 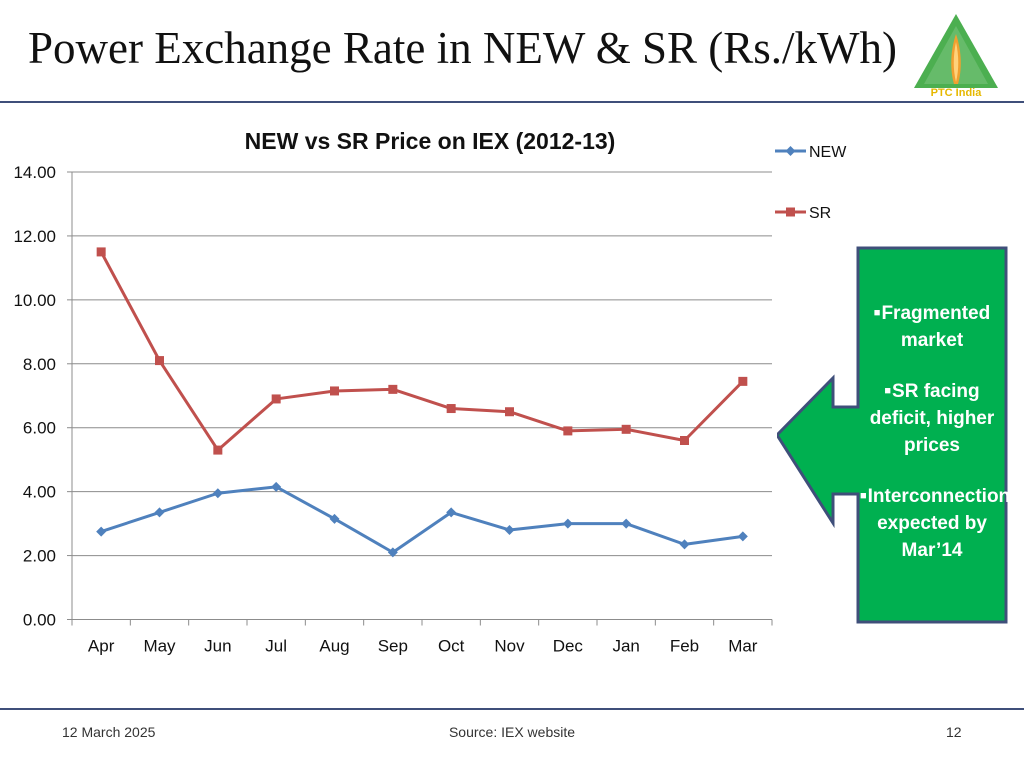 What do you see at coordinates (935, 523) in the screenshot?
I see `callout-item-3: ■Interconnection expected by Mar’14` at bounding box center [935, 523].